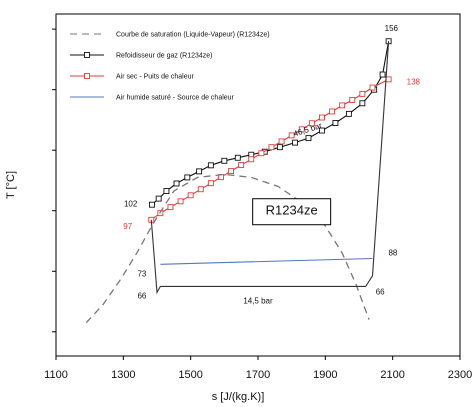 This screenshot has height=407, width=476. I want to click on annotation-label: 88, so click(392, 253).